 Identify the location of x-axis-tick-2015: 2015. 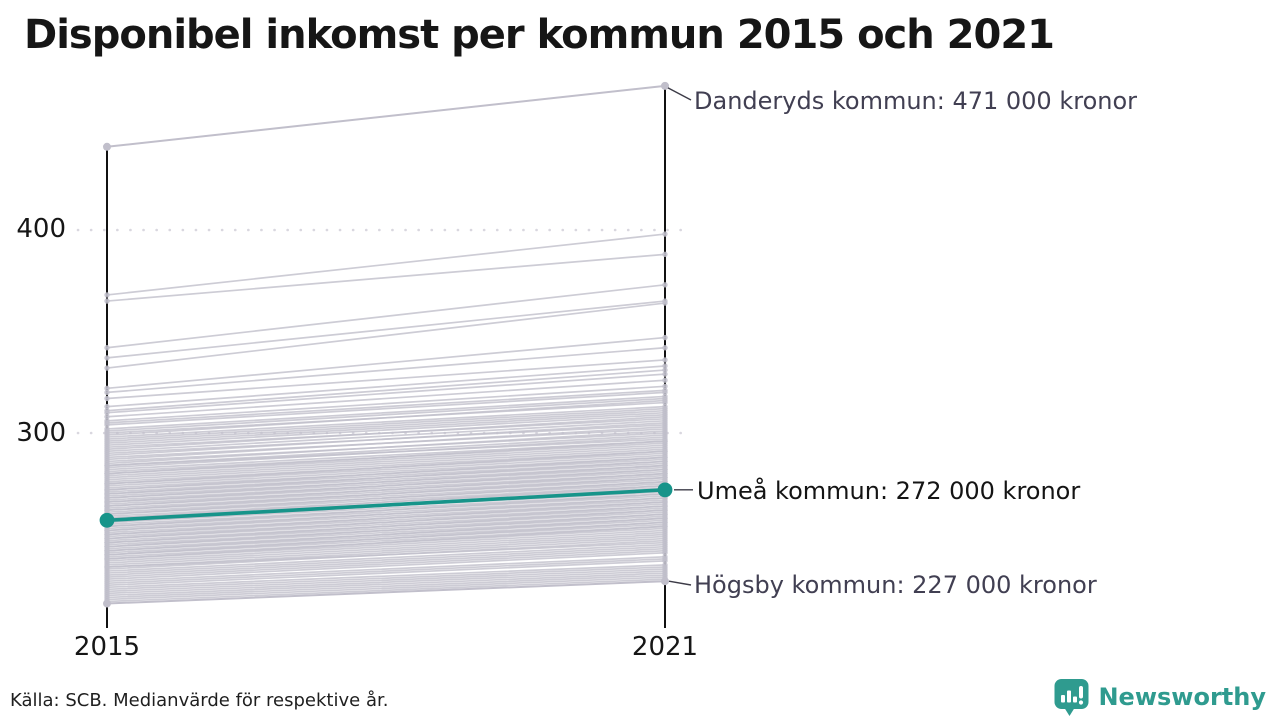
(107, 647).